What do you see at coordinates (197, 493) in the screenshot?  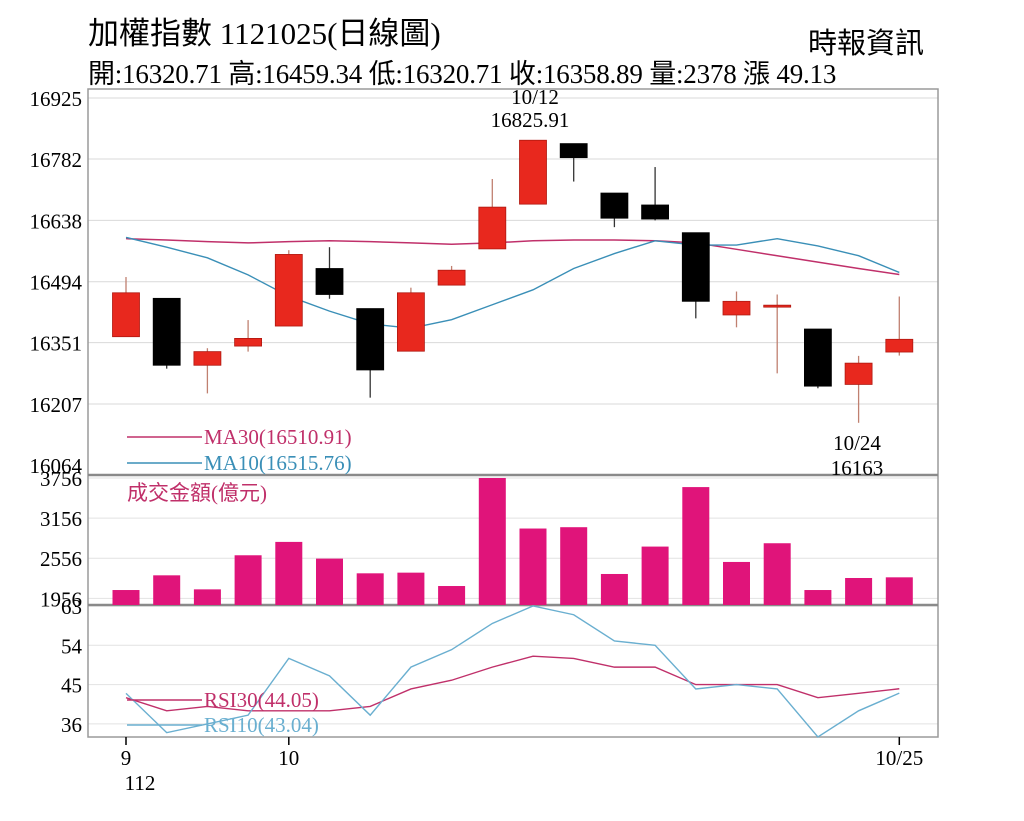 I see `volume-panel-title: 成交金額(億元)` at bounding box center [197, 493].